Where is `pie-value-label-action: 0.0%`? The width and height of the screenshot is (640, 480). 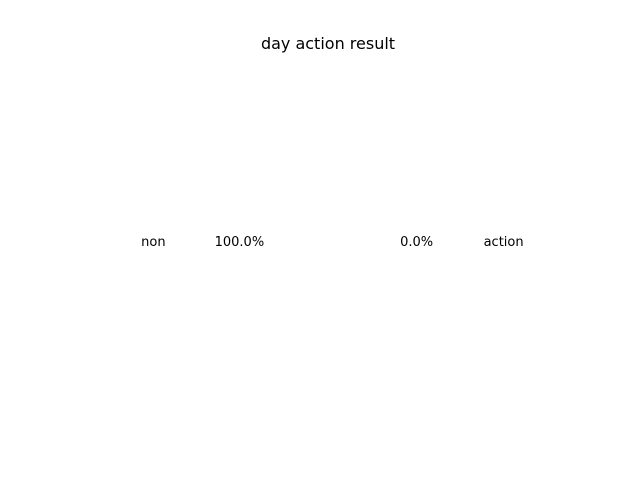
pie-value-label-action: 0.0% is located at coordinates (416, 242).